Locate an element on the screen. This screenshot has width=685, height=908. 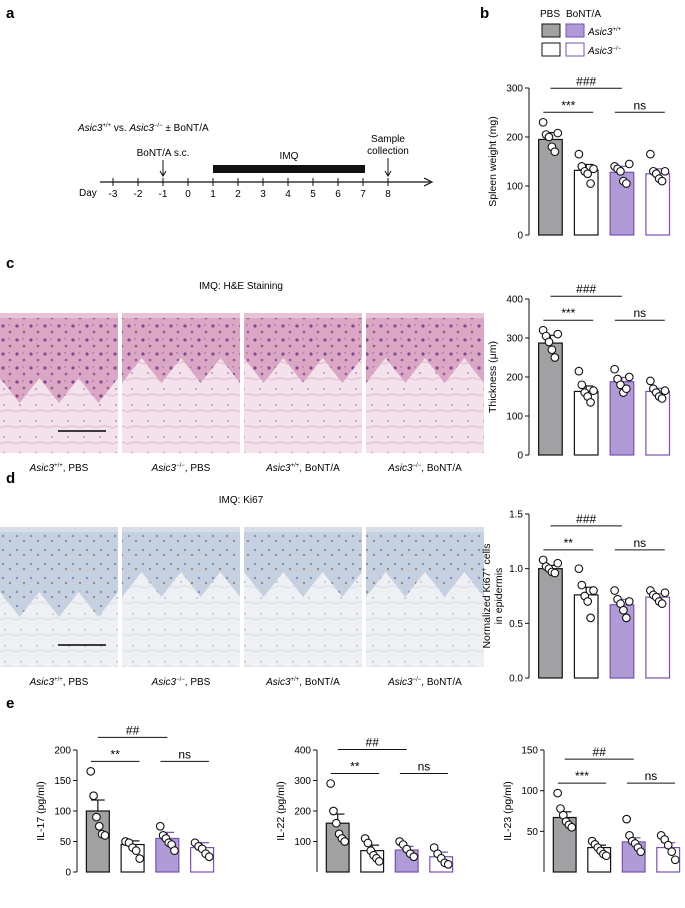
y-tick-label: 150 is located at coordinates (529, 751).